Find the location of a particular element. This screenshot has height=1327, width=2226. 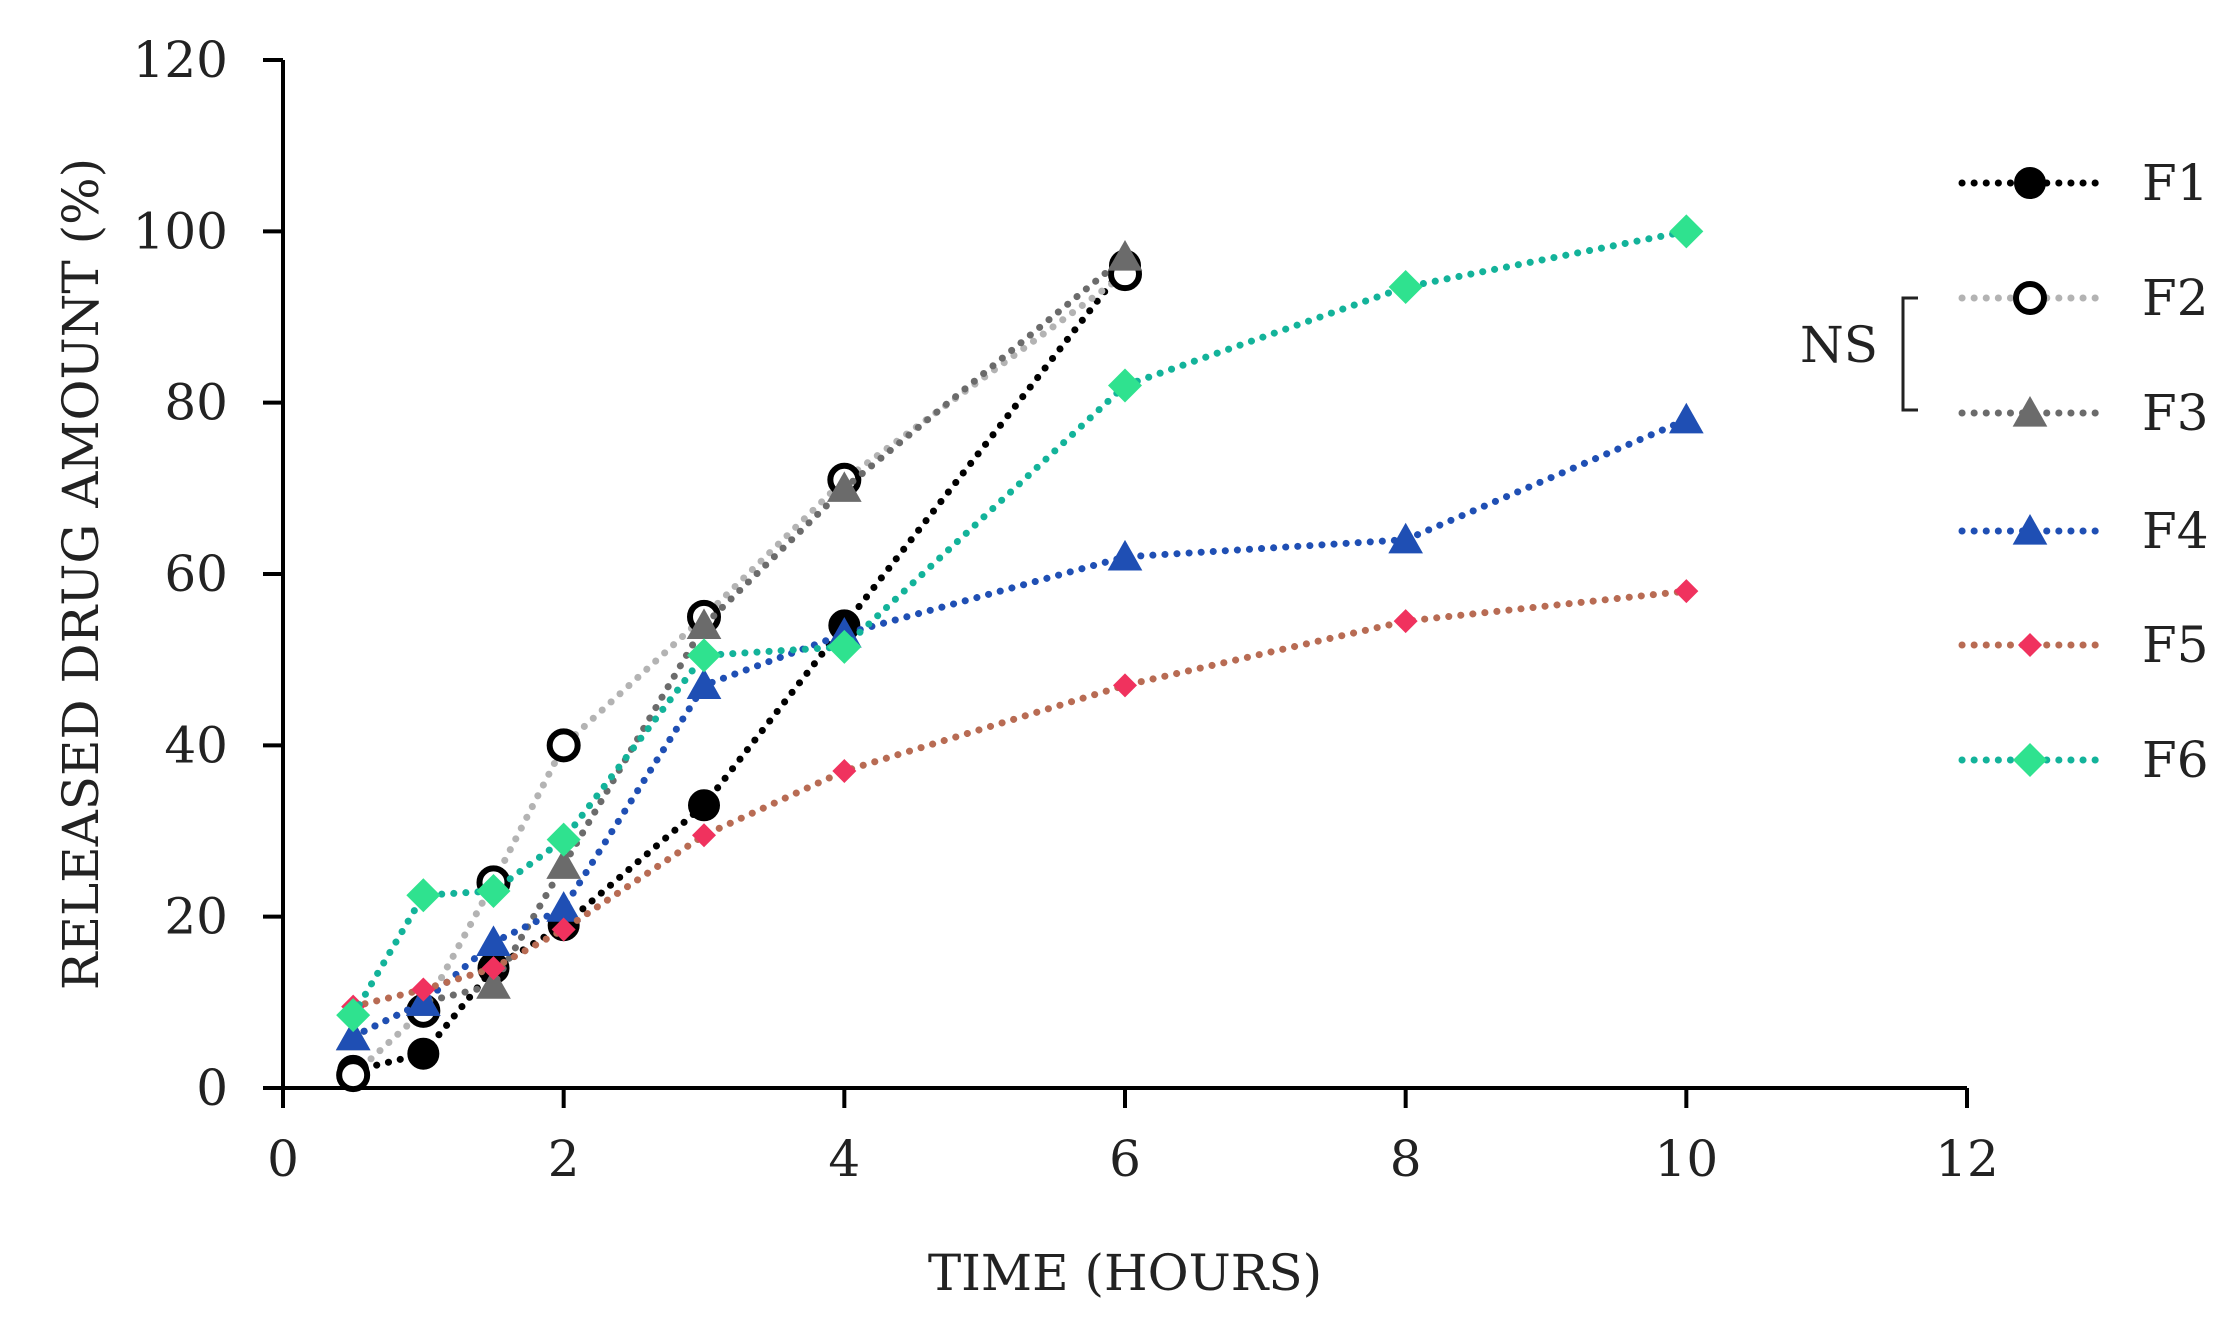

legend-label-f6: F6 is located at coordinates (2175, 760).